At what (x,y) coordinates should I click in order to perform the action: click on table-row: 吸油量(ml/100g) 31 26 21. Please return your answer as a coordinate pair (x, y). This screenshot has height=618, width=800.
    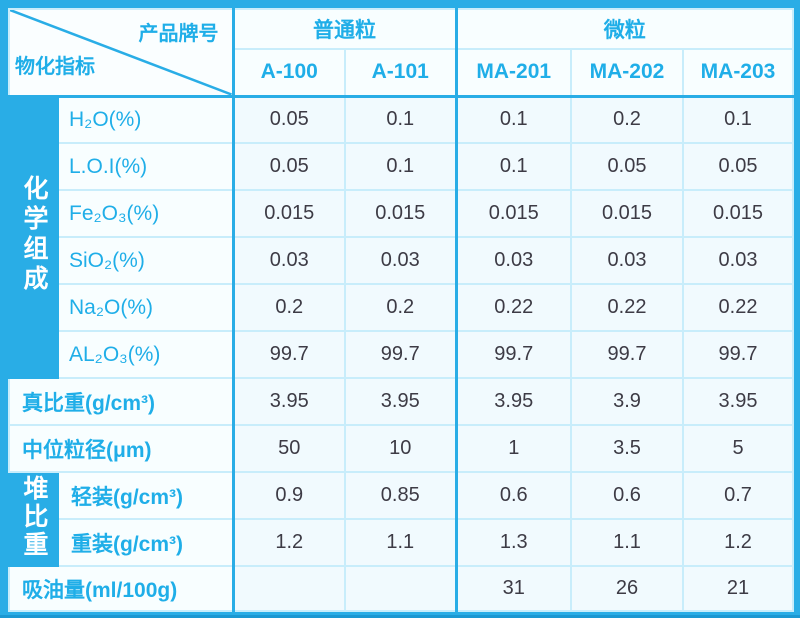
    Looking at the image, I should click on (401, 588).